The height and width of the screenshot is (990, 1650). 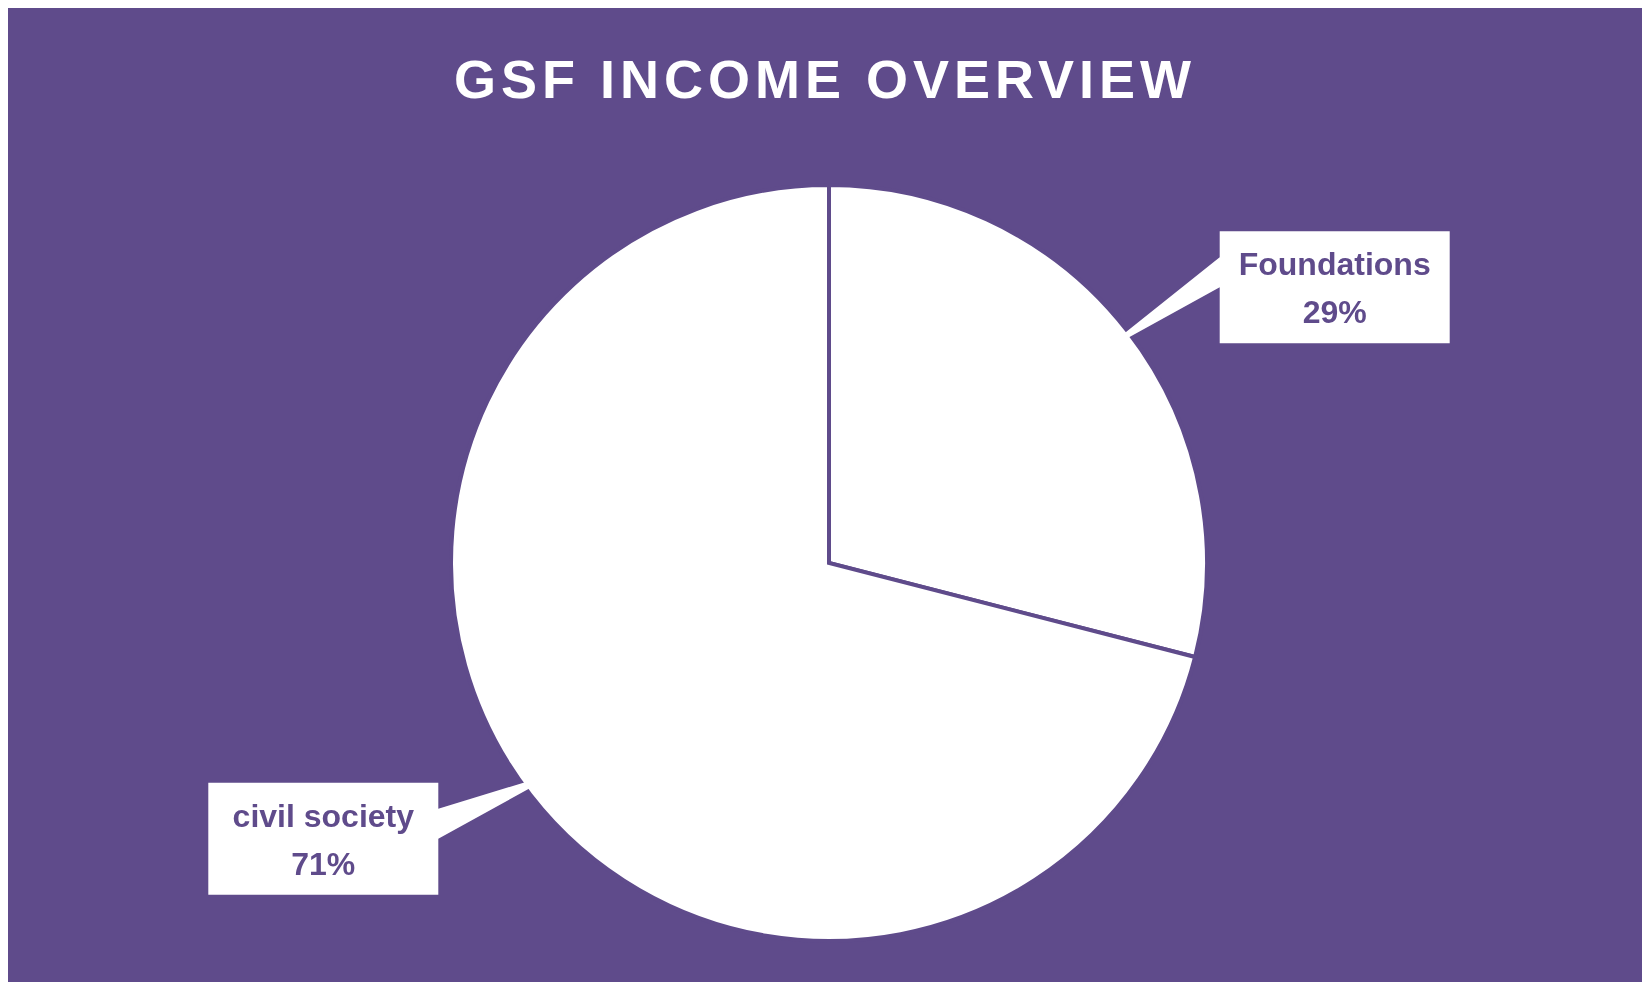 I want to click on chart-title: GSF INCOME OVERVIEW, so click(x=825, y=79).